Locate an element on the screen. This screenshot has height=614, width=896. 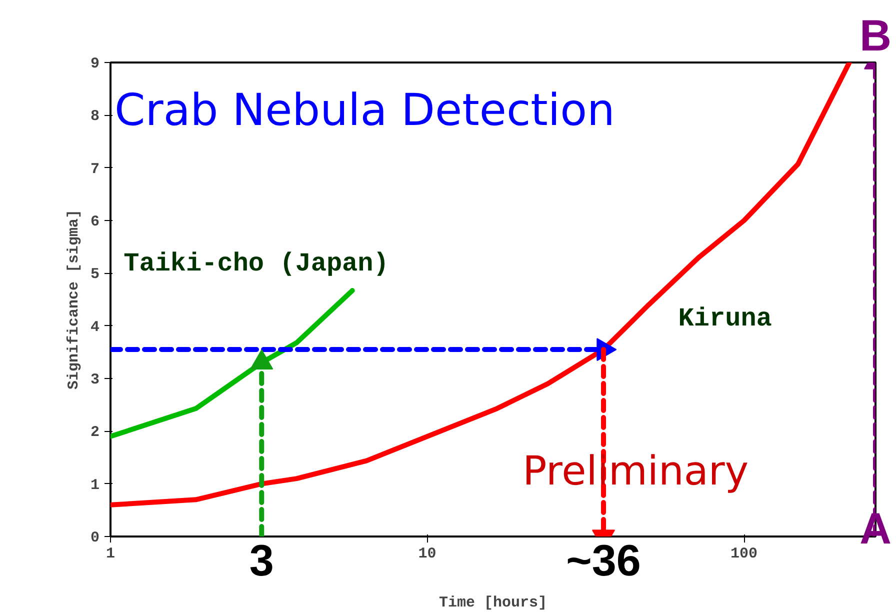
annotation: B is located at coordinates (876, 36).